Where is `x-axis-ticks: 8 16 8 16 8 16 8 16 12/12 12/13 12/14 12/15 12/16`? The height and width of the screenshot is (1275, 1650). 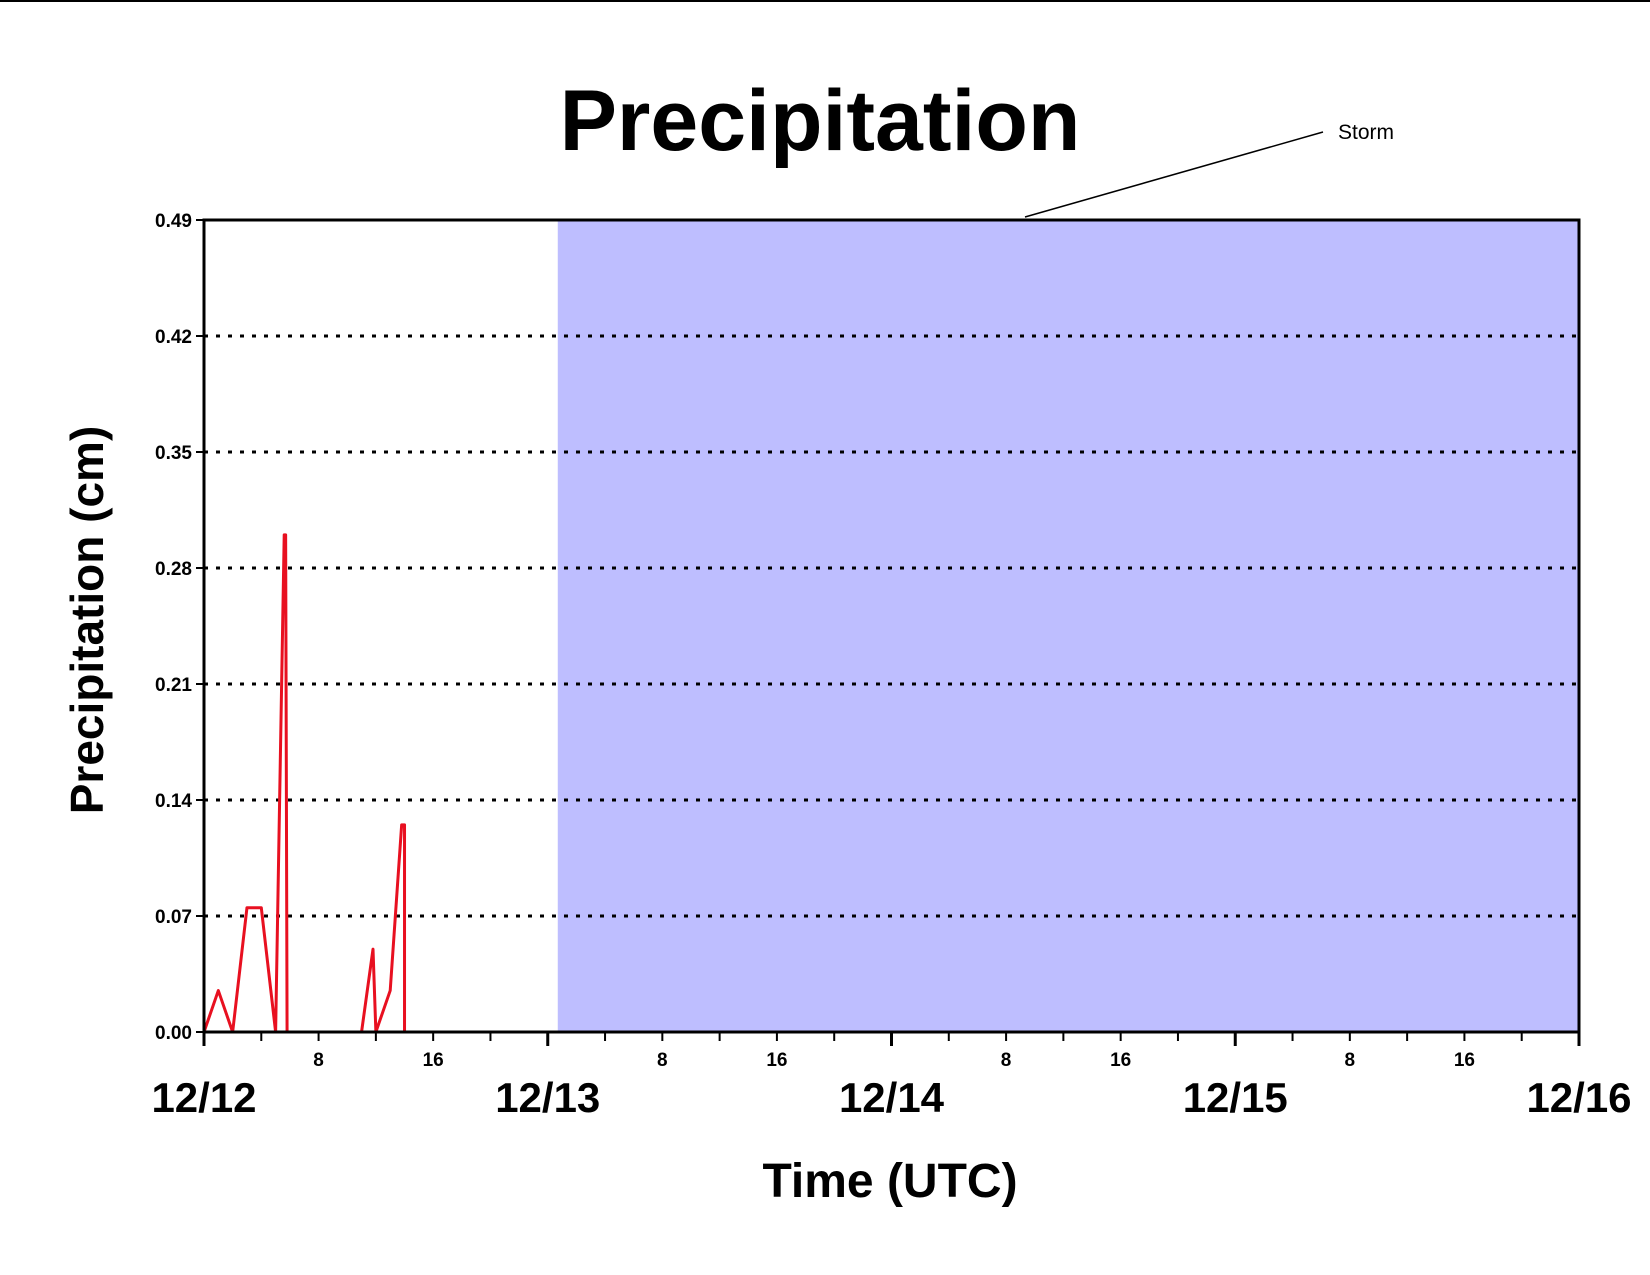 x-axis-ticks: 8 16 8 16 8 16 8 16 12/12 12/13 12/14 12/15 12/16 is located at coordinates (891, 1076).